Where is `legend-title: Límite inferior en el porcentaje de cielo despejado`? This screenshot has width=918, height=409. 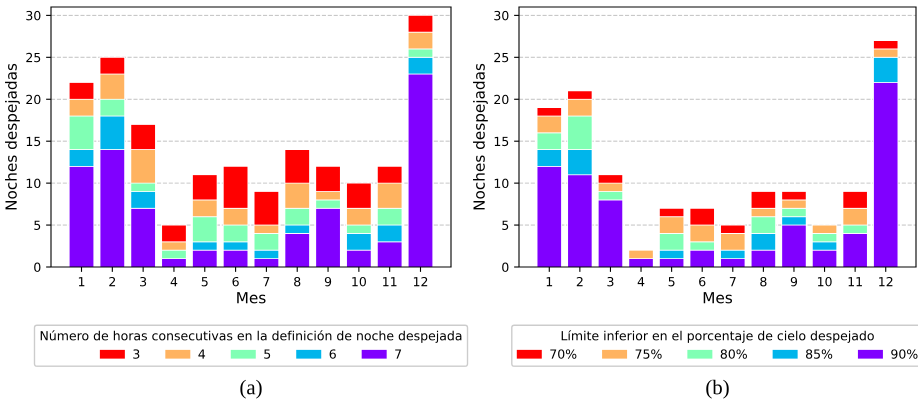
legend-title: Límite inferior en el porcentaje de cielo despejado is located at coordinates (718, 336).